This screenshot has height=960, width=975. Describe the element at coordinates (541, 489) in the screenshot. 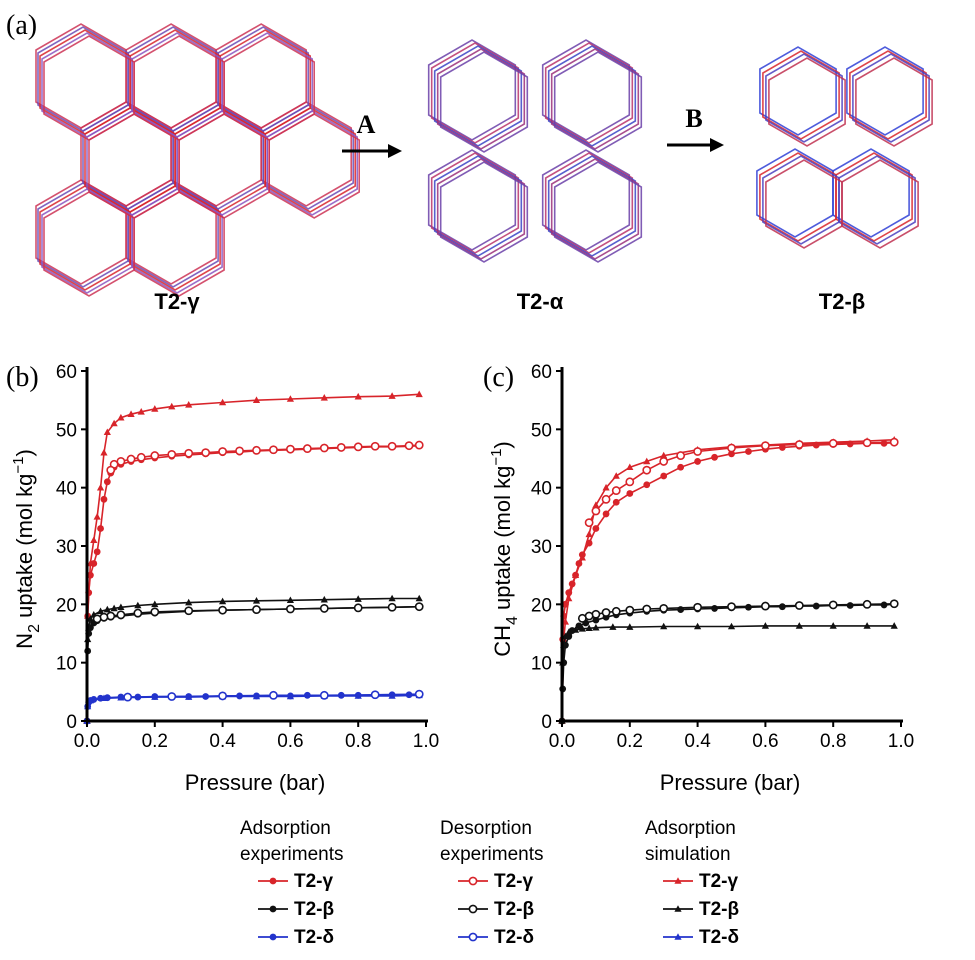

I see `y-tick-label: 40` at that location.